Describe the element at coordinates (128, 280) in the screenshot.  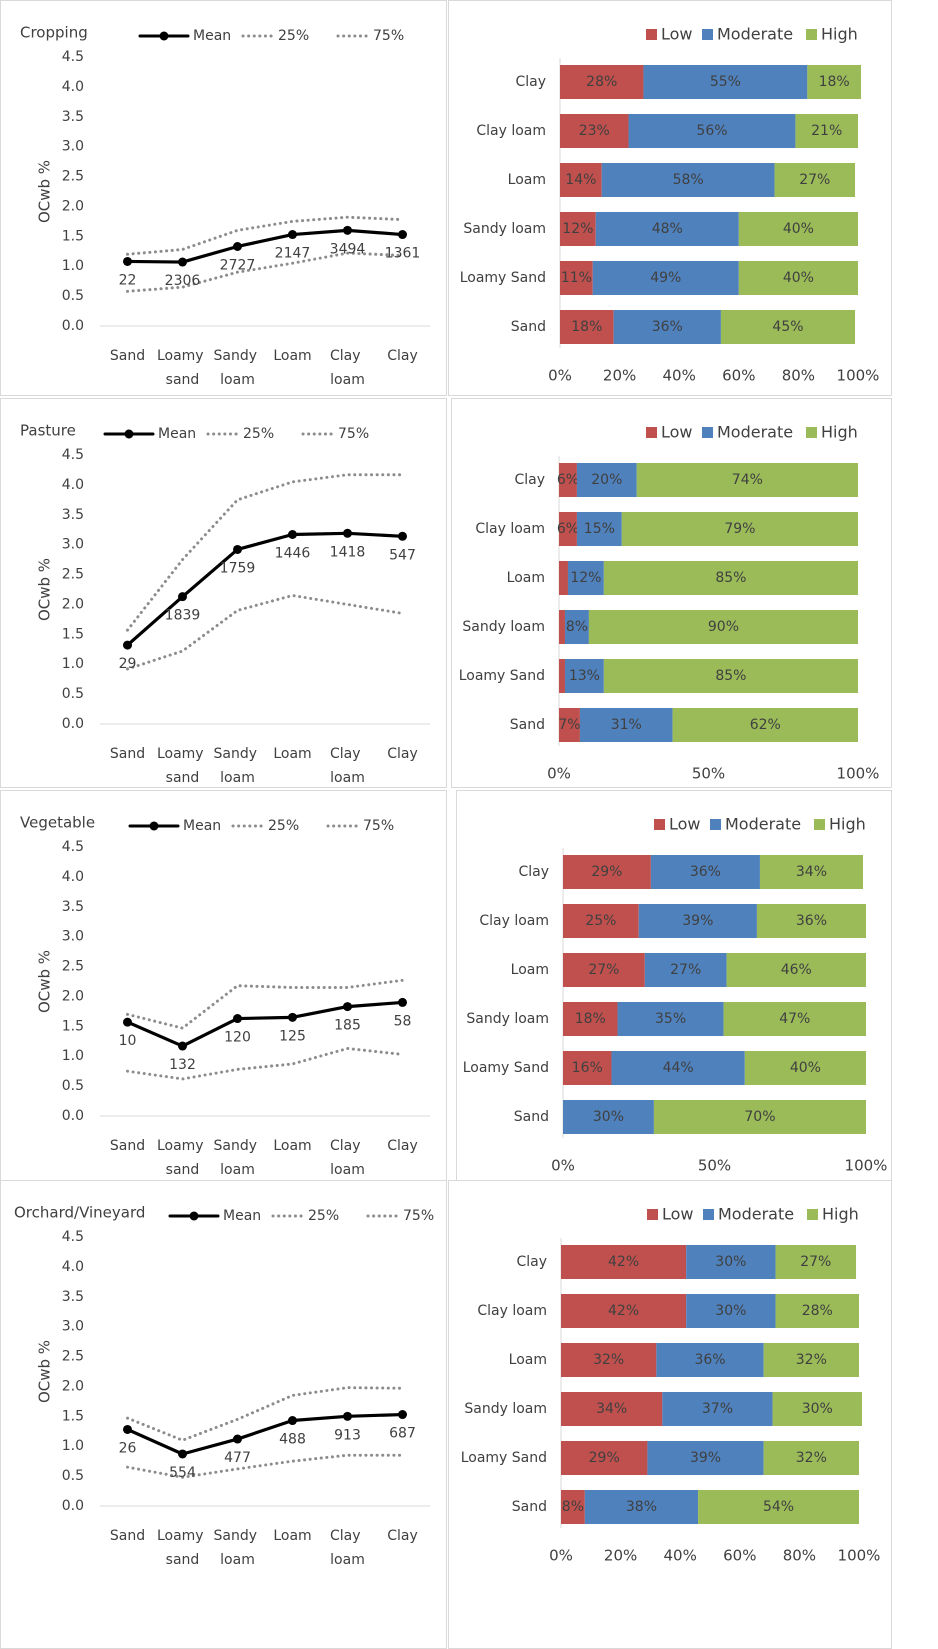
I see `count-label: 22` at that location.